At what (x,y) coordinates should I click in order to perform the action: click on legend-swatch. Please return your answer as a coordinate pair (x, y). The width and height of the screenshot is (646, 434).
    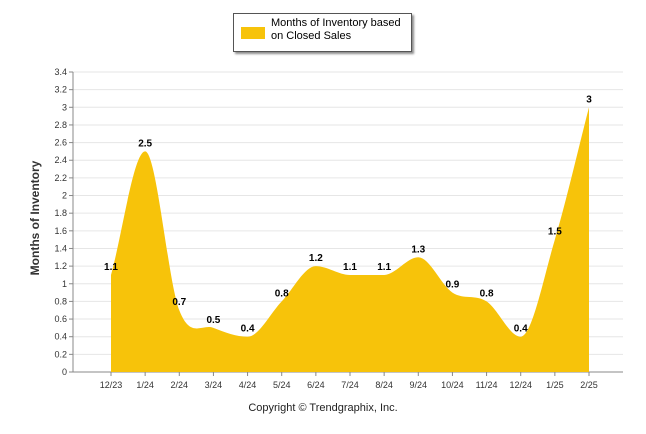
    Looking at the image, I should click on (253, 33).